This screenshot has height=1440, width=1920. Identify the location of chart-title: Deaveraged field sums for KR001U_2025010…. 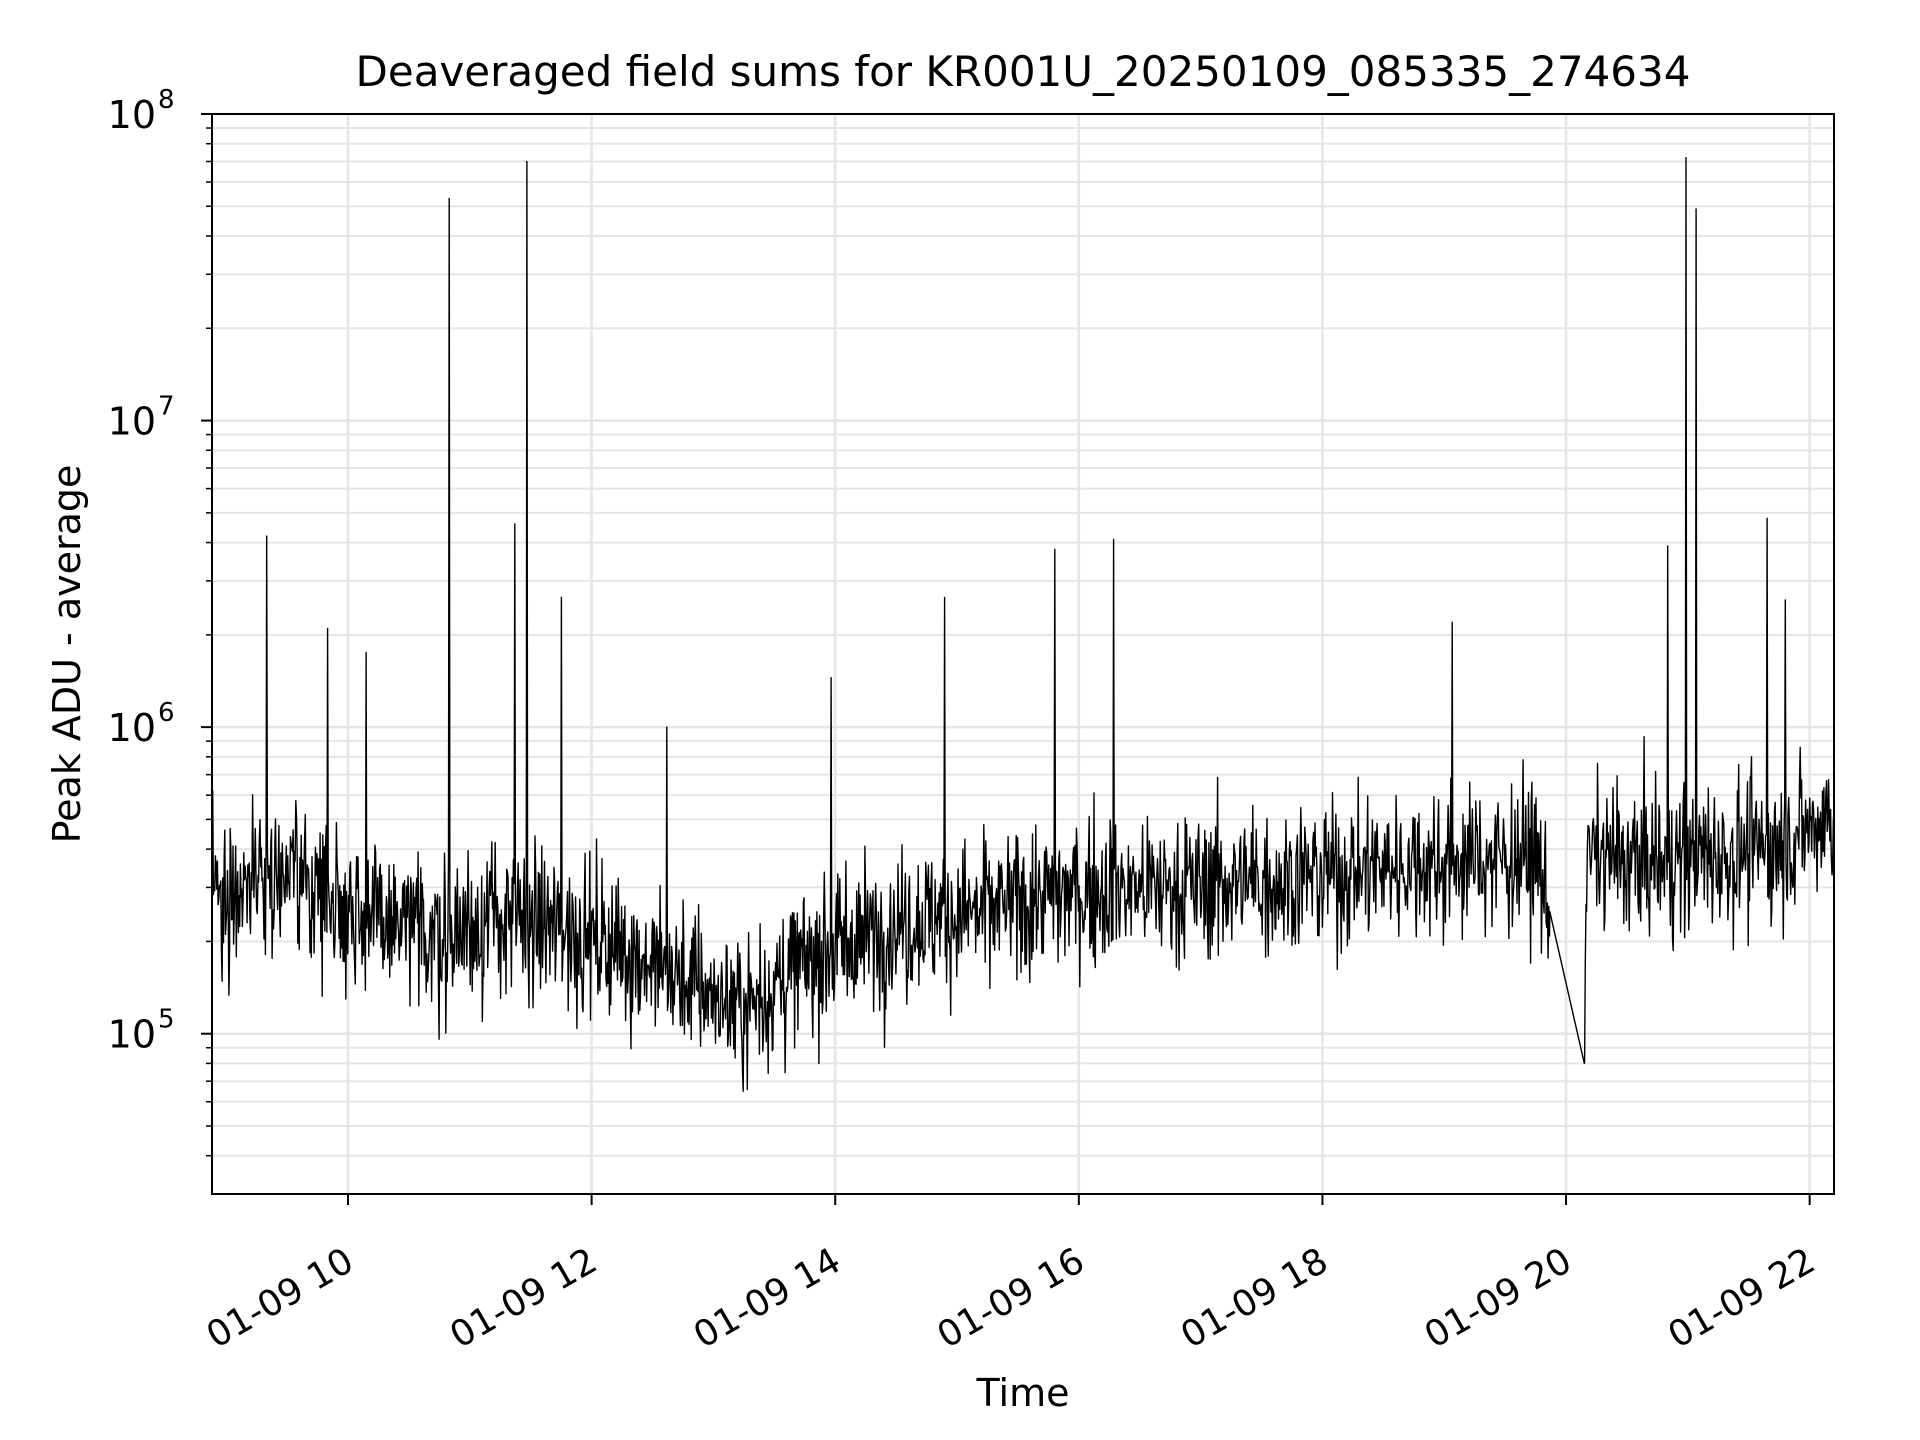
(1023, 71).